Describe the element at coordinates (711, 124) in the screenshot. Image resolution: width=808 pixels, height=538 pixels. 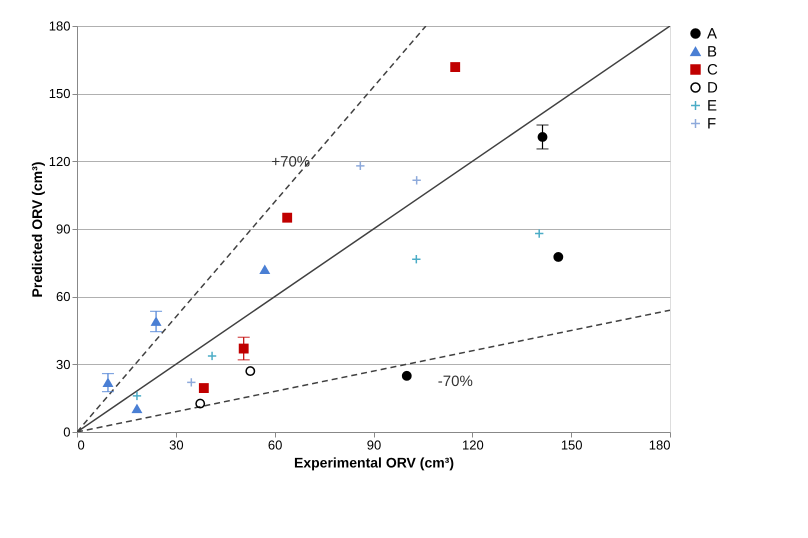
I see `legend-label: F` at that location.